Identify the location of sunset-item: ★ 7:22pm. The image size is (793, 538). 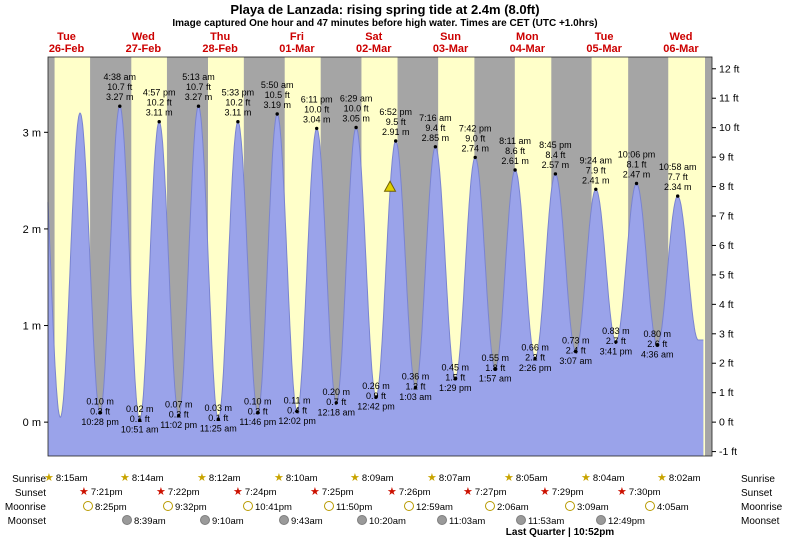
(178, 493).